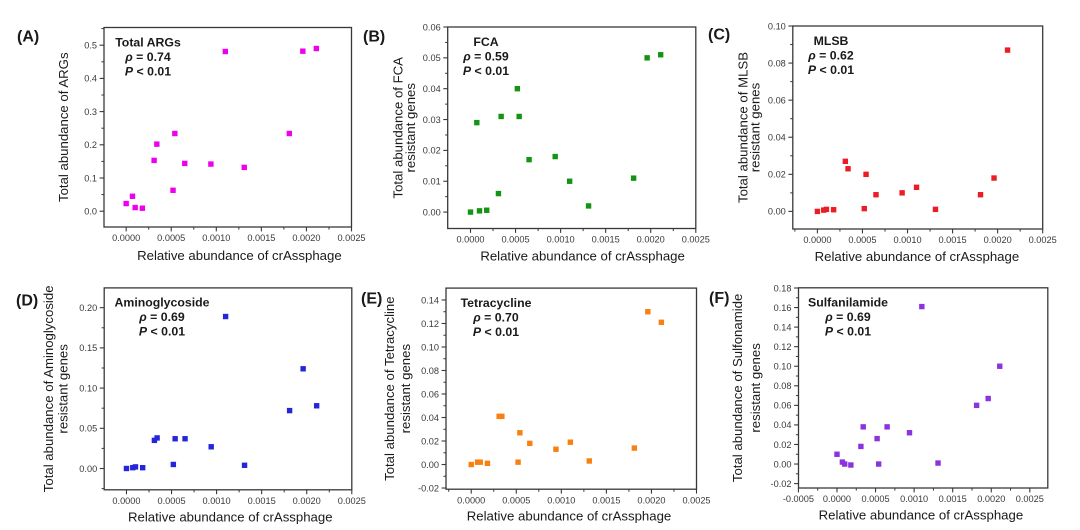 This screenshot has height=530, width=1080. What do you see at coordinates (88, 348) in the screenshot?
I see `y-tick-label: 0.15` at bounding box center [88, 348].